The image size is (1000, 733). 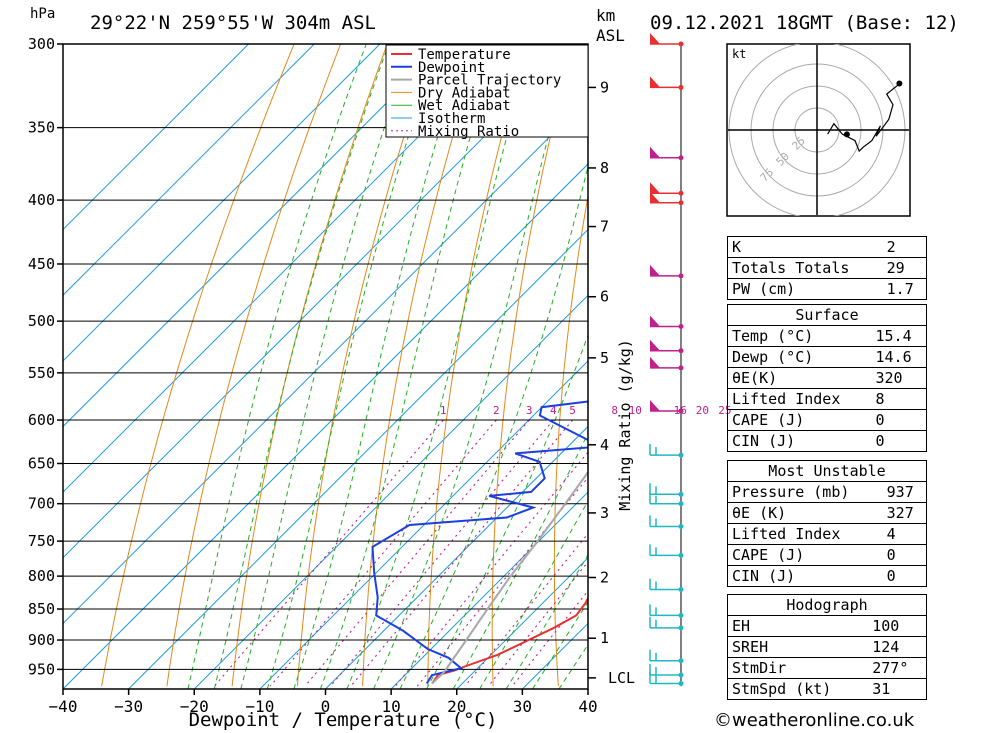 I want to click on index-row: PW (cm) 1.7, so click(x=826, y=289).